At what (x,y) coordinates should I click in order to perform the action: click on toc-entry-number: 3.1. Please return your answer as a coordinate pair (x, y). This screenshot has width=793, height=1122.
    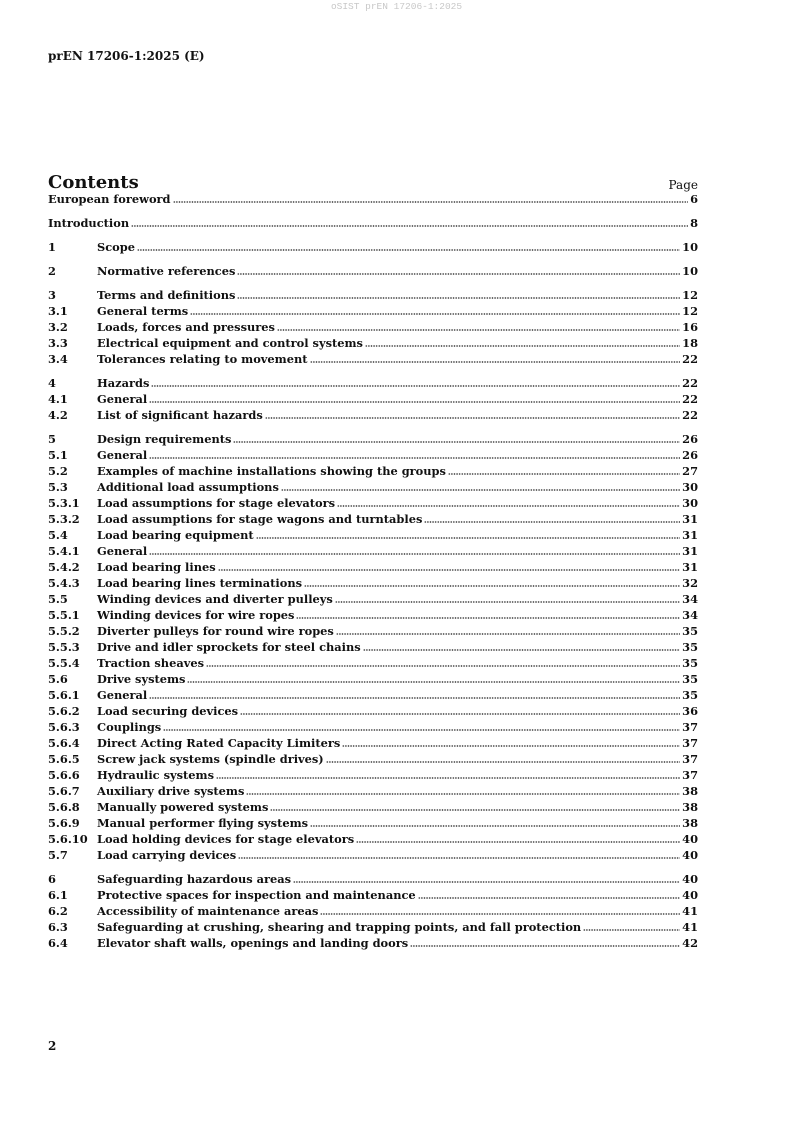
    Looking at the image, I should click on (58, 311).